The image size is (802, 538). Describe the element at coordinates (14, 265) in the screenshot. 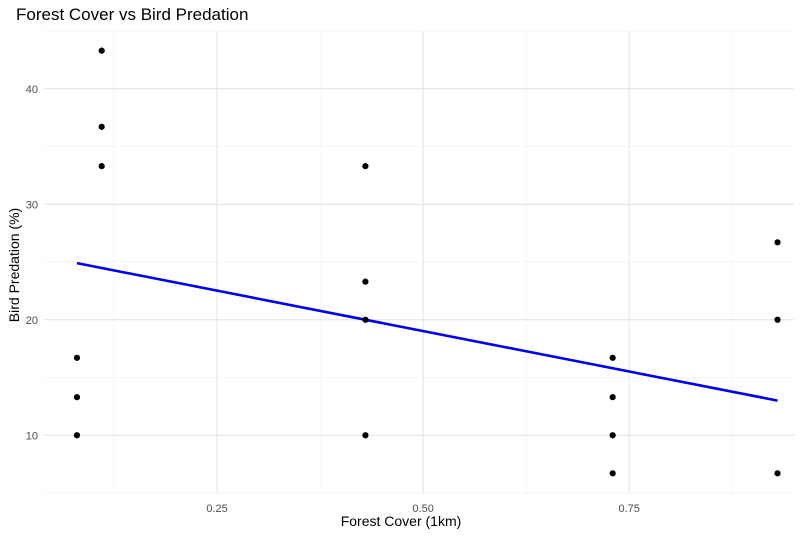

I see `y-axis-label: Bird Predation (%)` at that location.